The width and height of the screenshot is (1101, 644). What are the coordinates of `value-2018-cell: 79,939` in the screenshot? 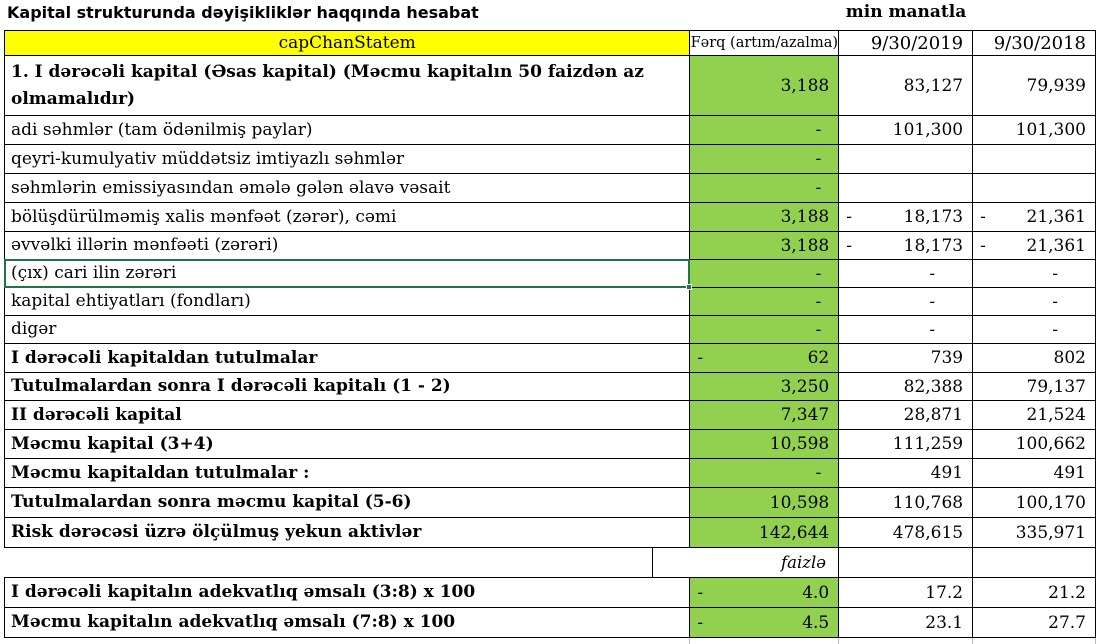 It's located at (1034, 86).